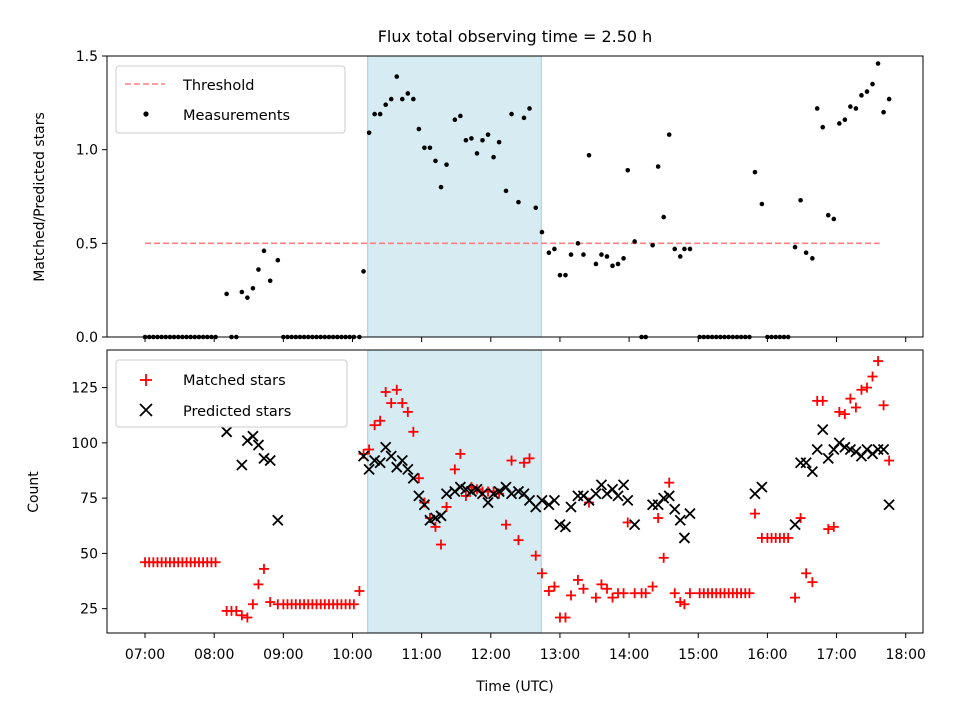 This screenshot has width=960, height=720. Describe the element at coordinates (514, 687) in the screenshot. I see `x-axis-label: Time (UTC)` at that location.